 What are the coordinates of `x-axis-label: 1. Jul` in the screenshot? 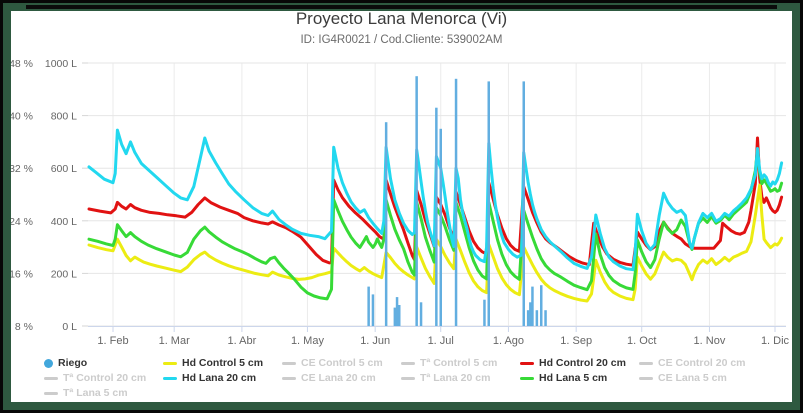 It's located at (441, 341).